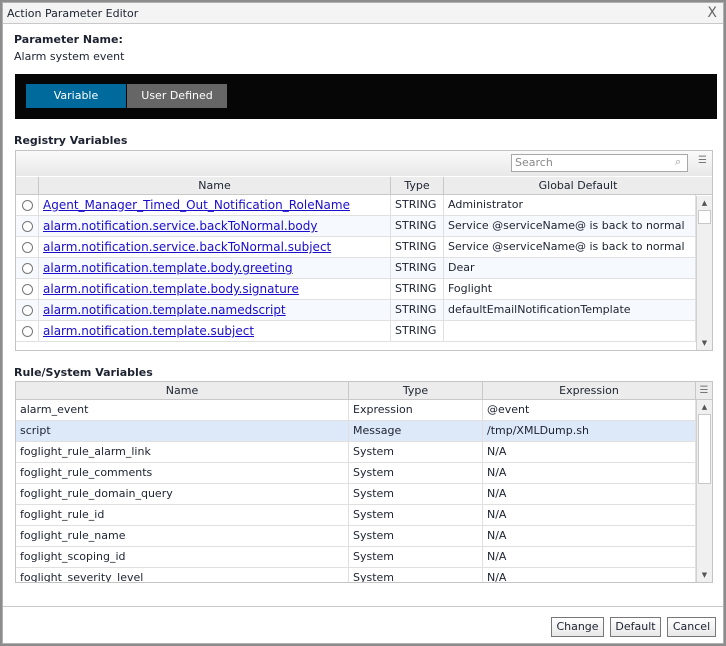  I want to click on rule-system-variables-heading: Rule/System Variables, so click(83, 372).